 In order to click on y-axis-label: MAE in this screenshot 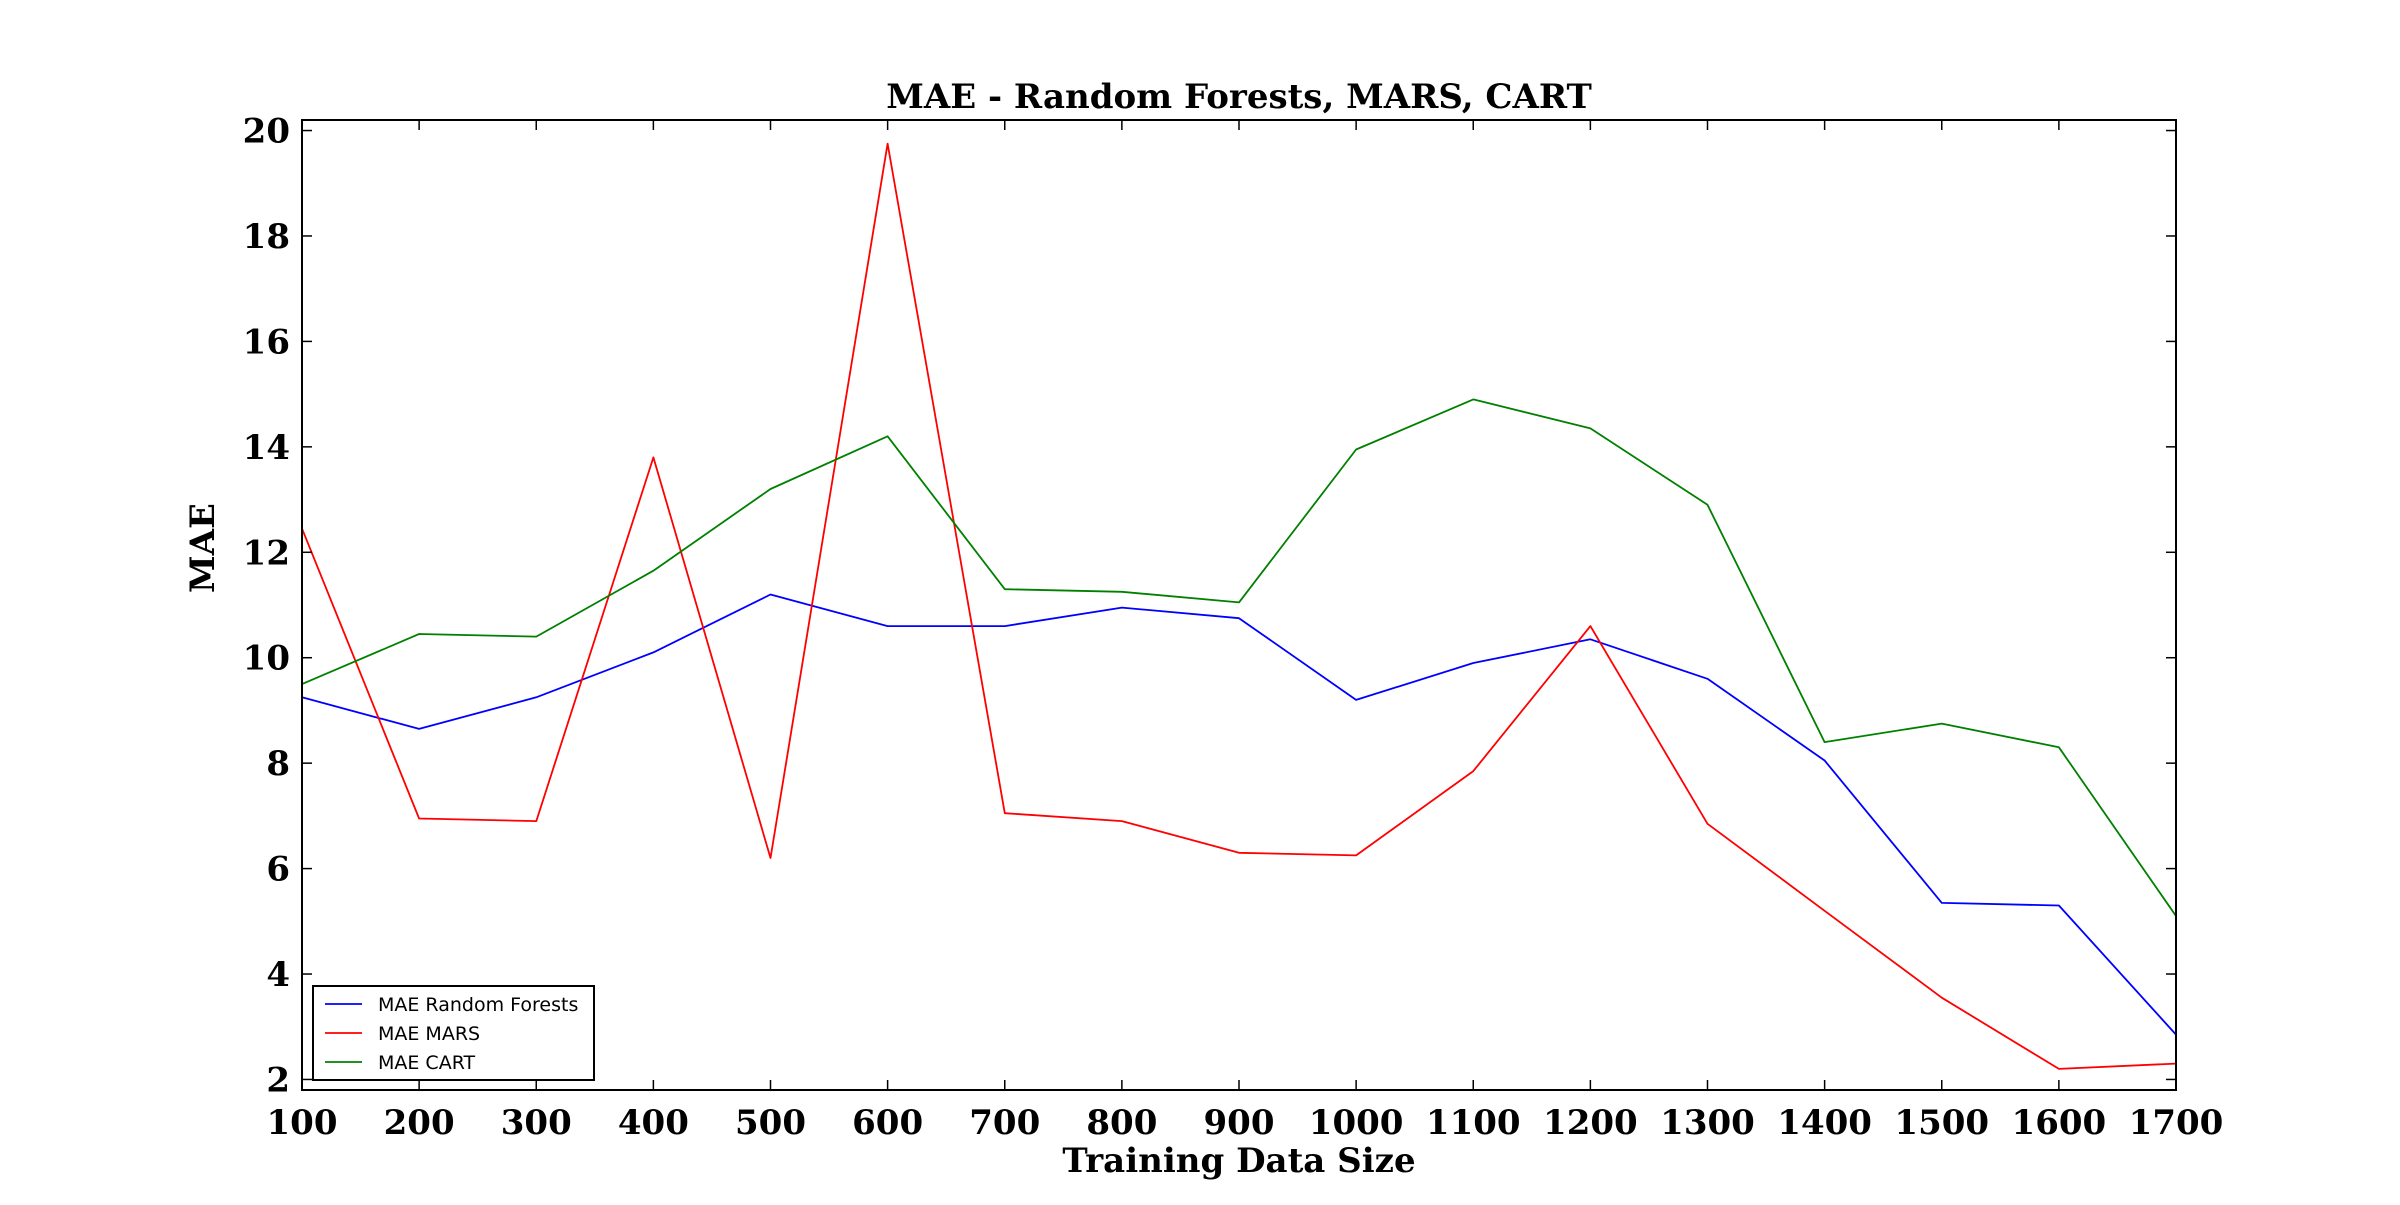, I will do `click(203, 548)`.